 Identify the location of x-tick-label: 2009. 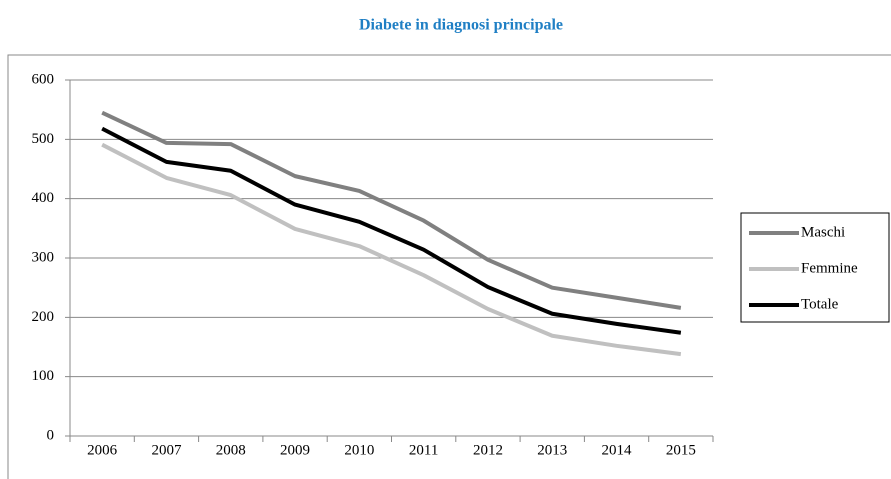
(295, 450).